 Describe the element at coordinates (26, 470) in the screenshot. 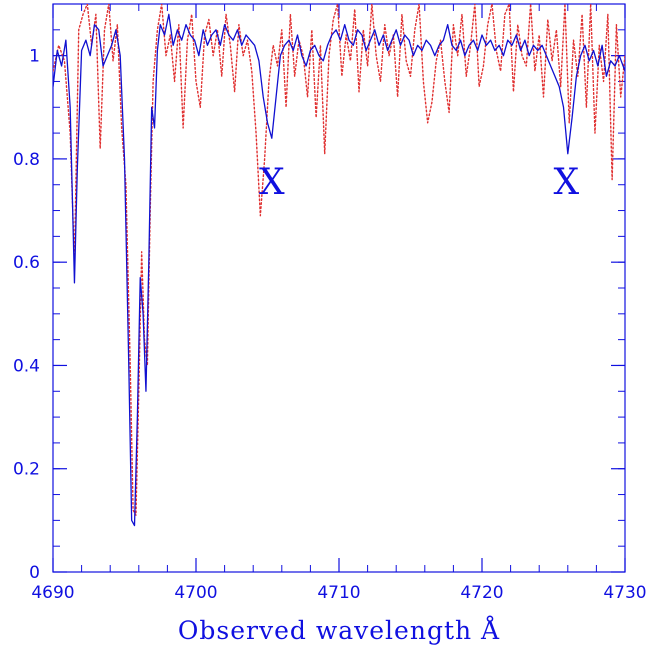

I see `y-tick-label: 0.2` at that location.